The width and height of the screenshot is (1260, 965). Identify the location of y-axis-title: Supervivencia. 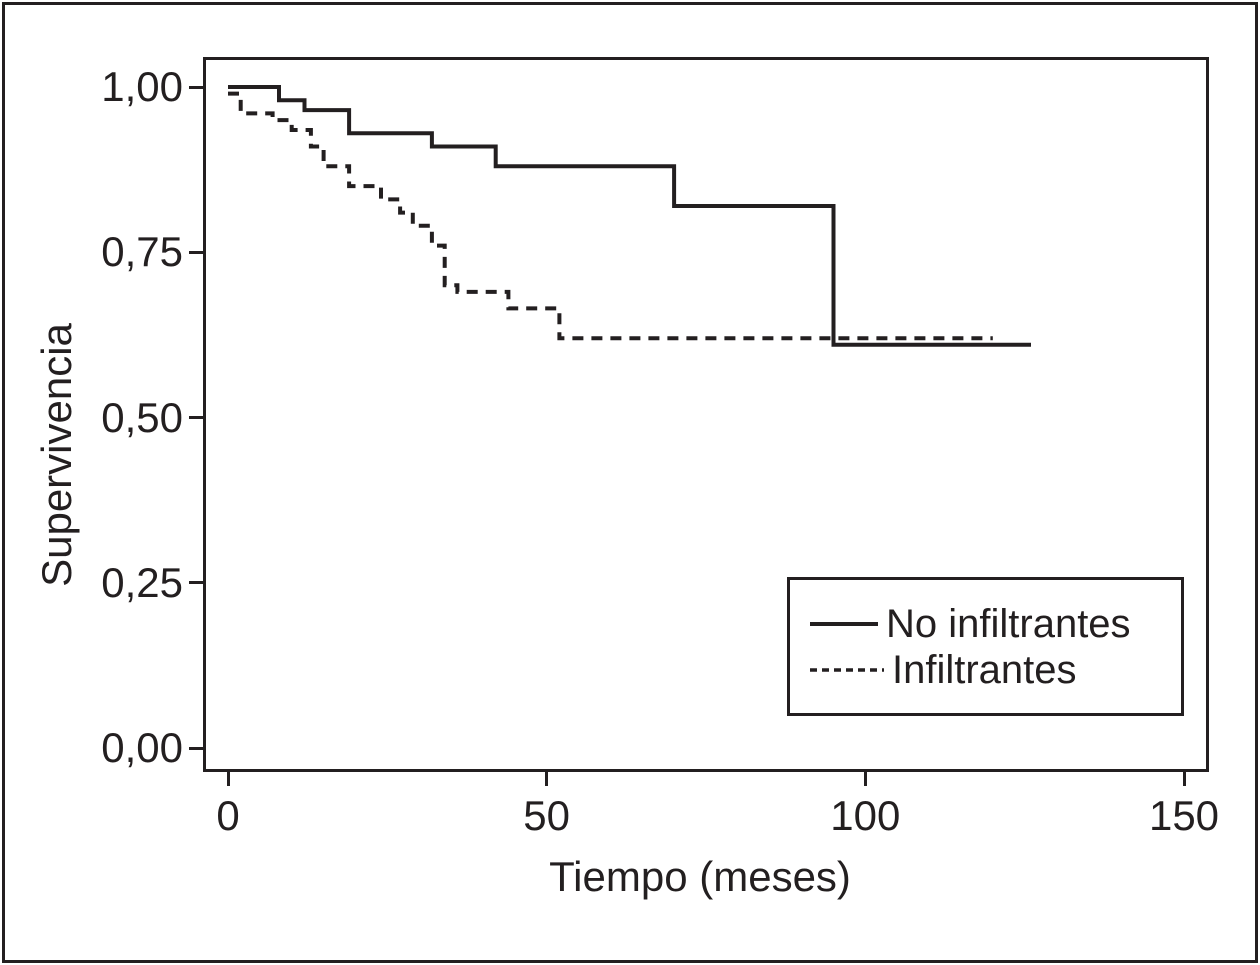
(56, 455).